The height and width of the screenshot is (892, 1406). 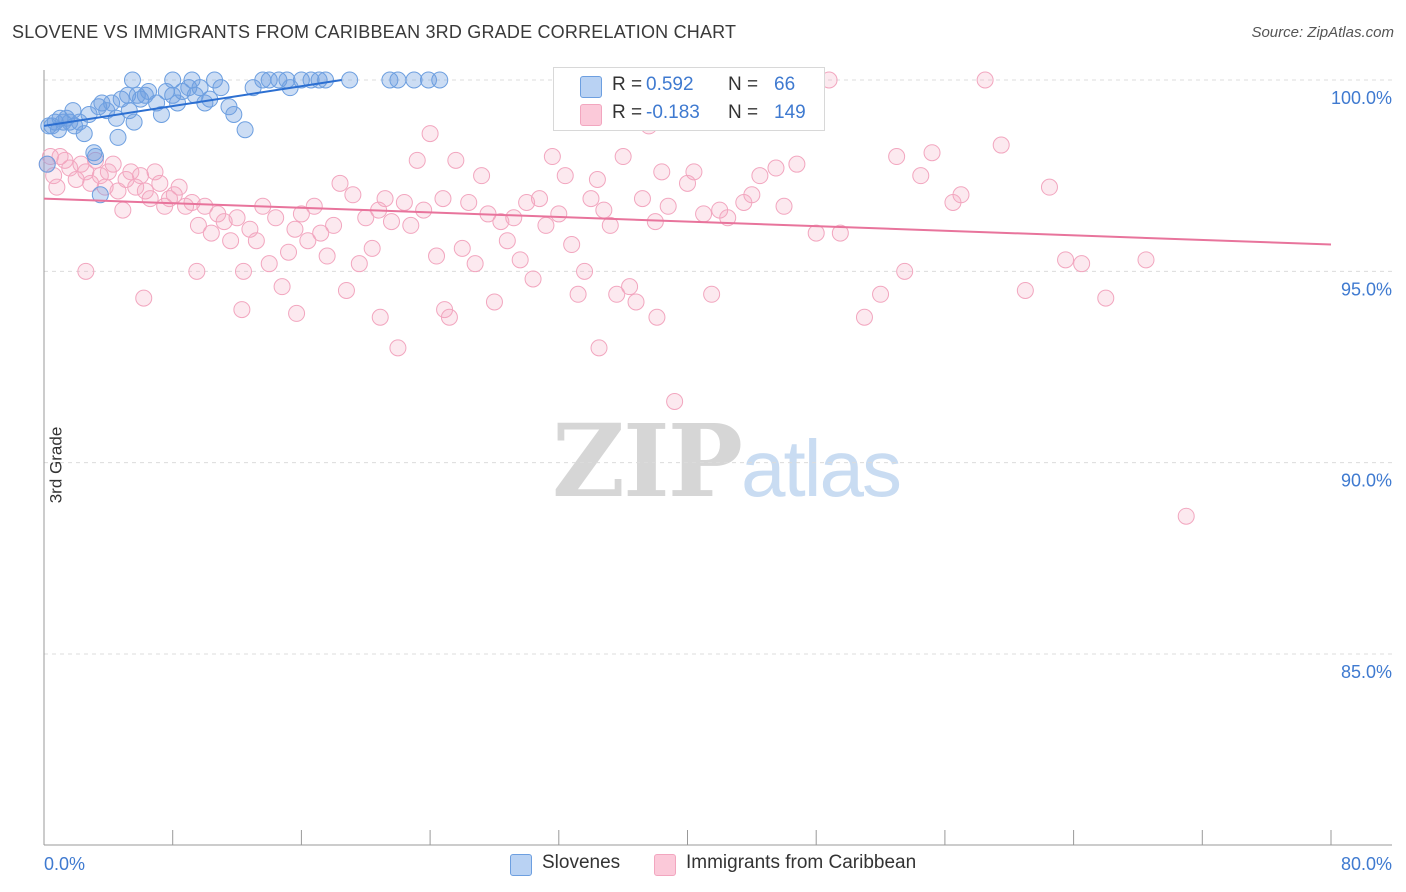 I want to click on caribbean-n-value: 149, so click(x=790, y=112).